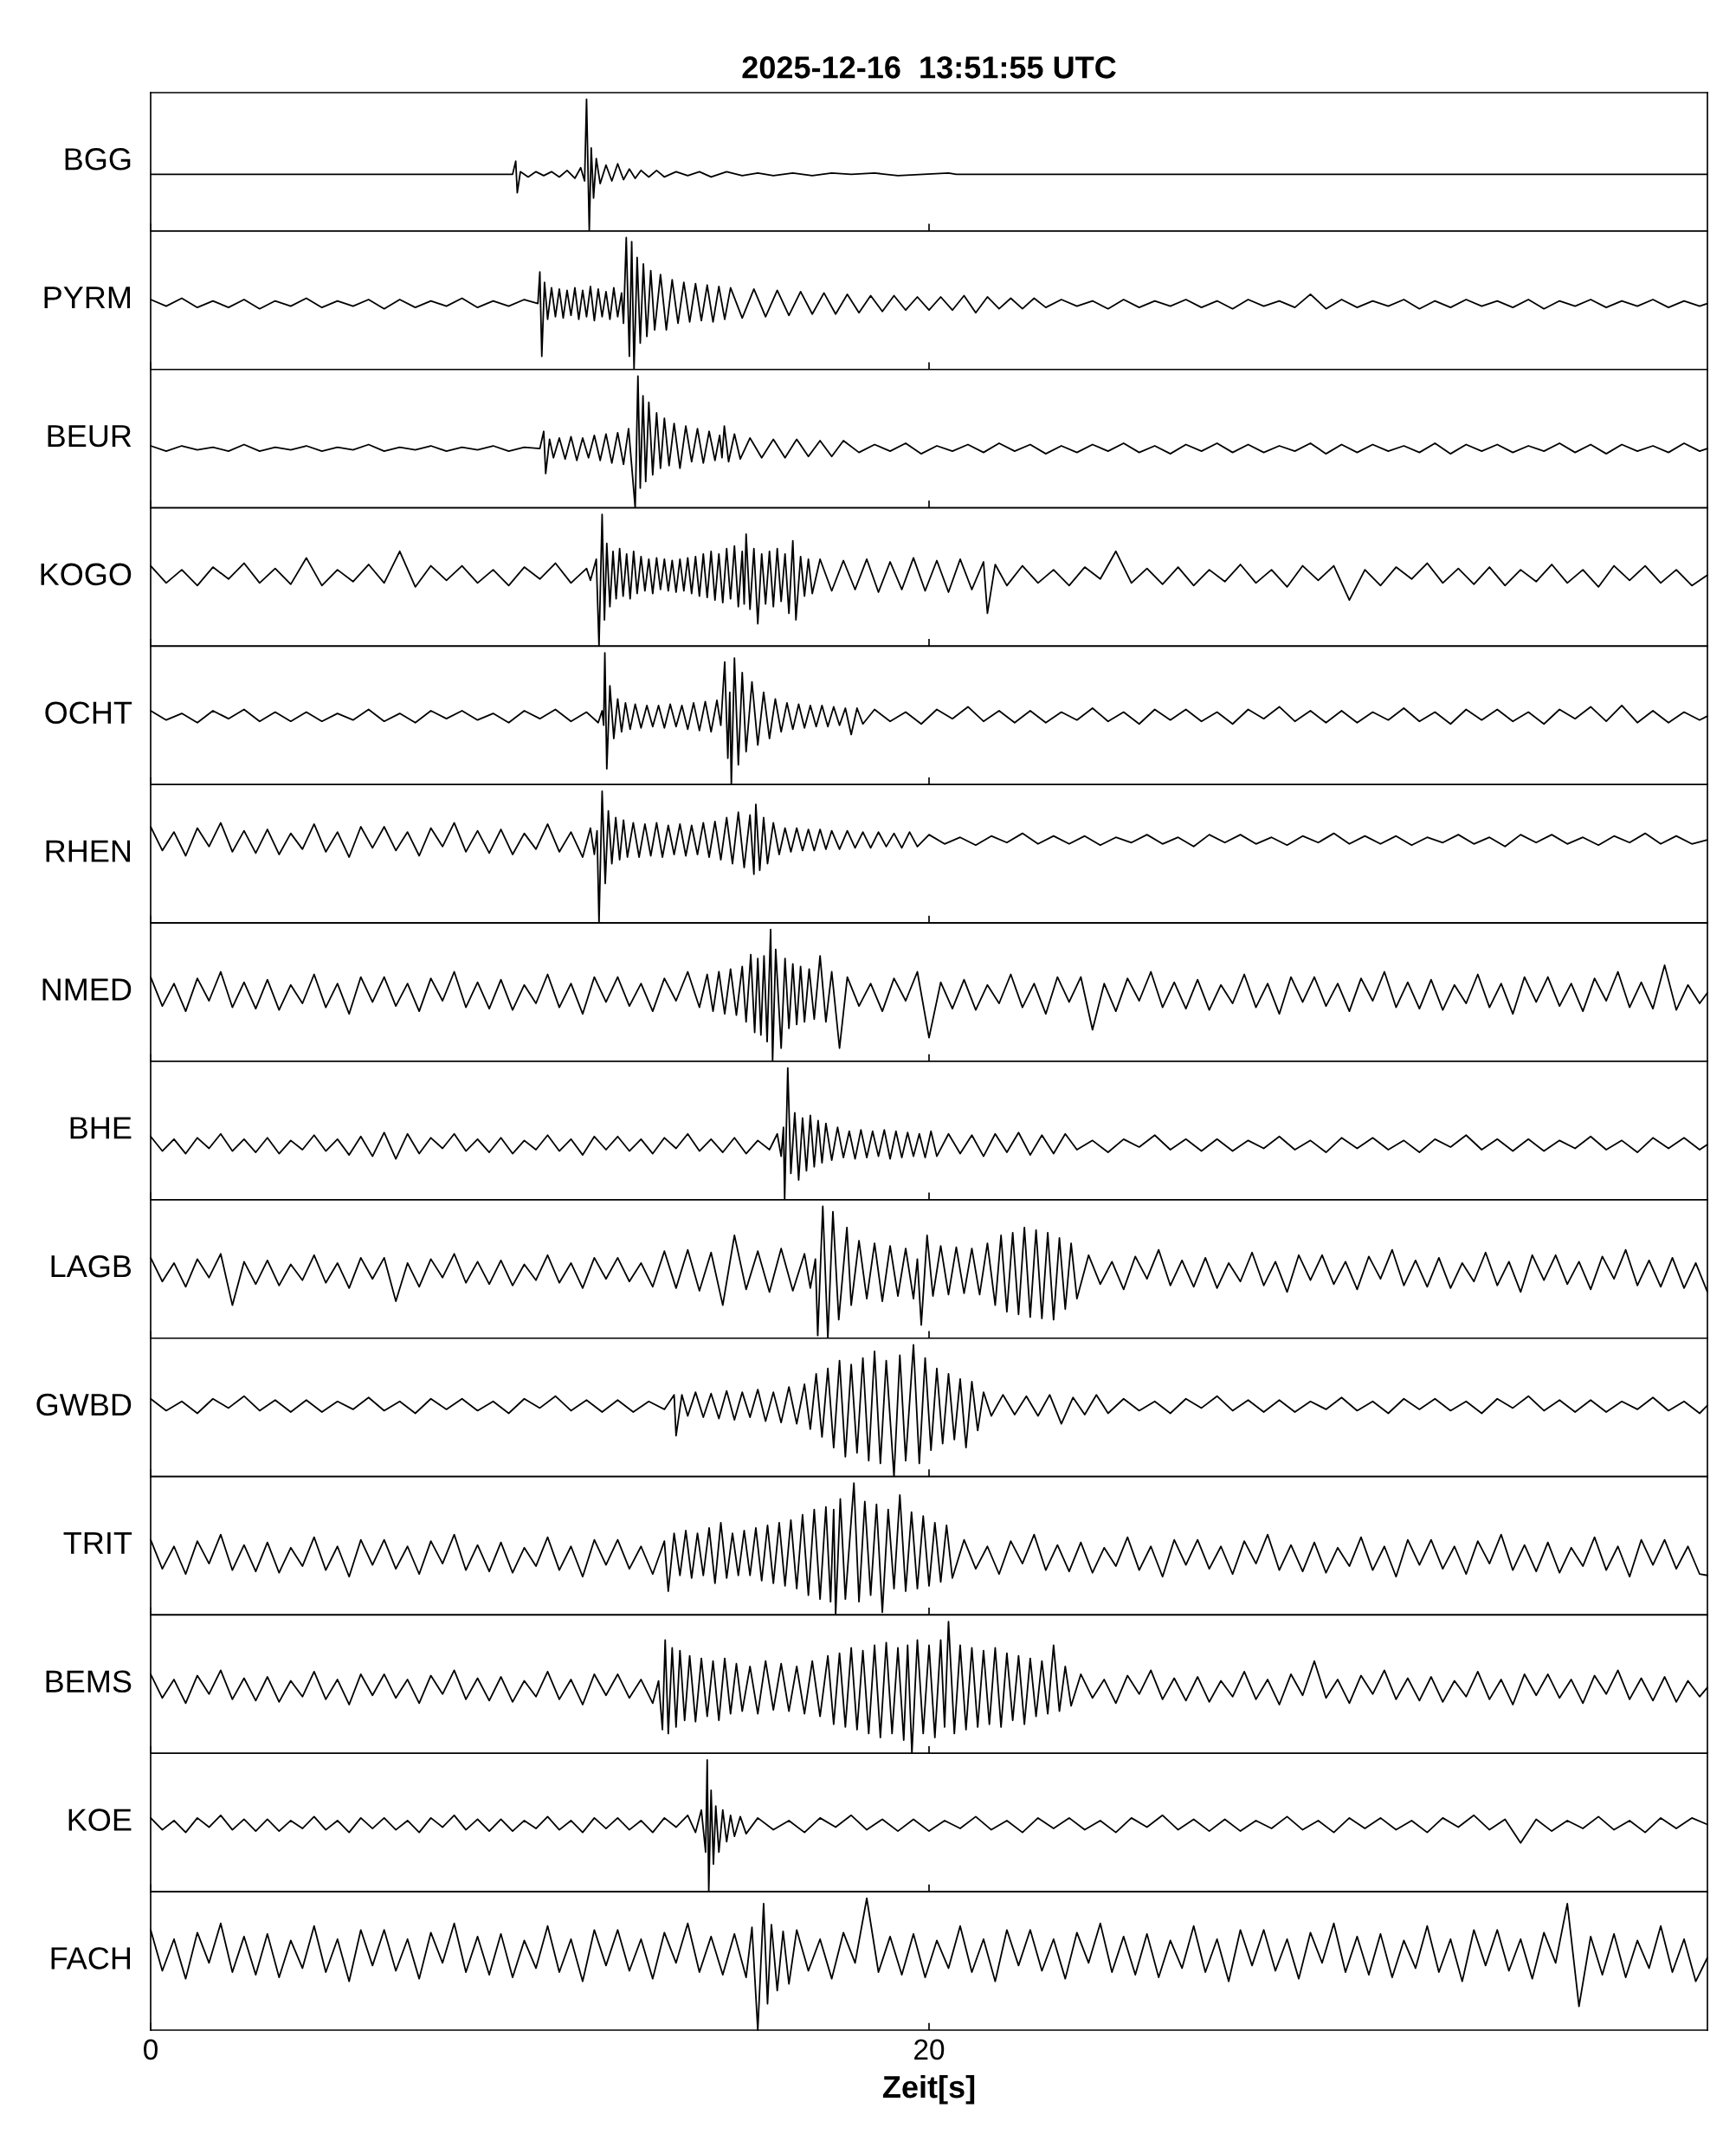 The width and height of the screenshot is (1736, 2147). Describe the element at coordinates (84, 1405) in the screenshot. I see `y-axis-title: GWBD` at that location.